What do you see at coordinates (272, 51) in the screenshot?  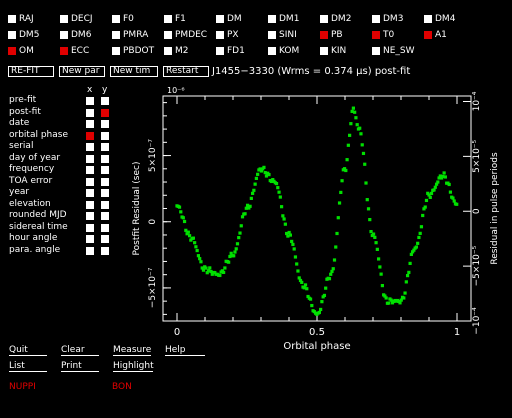 I see `param-checkbox-kom` at bounding box center [272, 51].